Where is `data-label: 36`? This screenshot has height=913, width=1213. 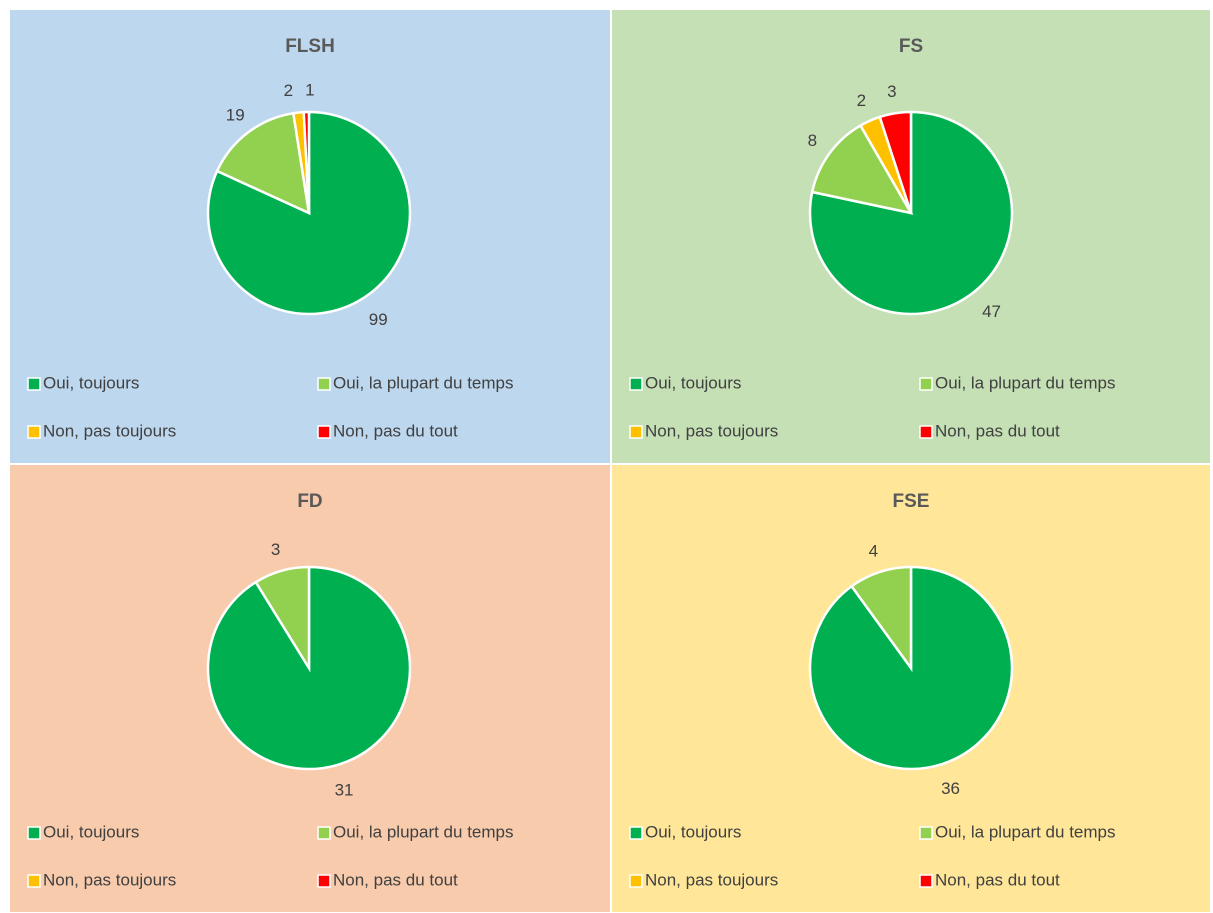
data-label: 36 is located at coordinates (950, 788).